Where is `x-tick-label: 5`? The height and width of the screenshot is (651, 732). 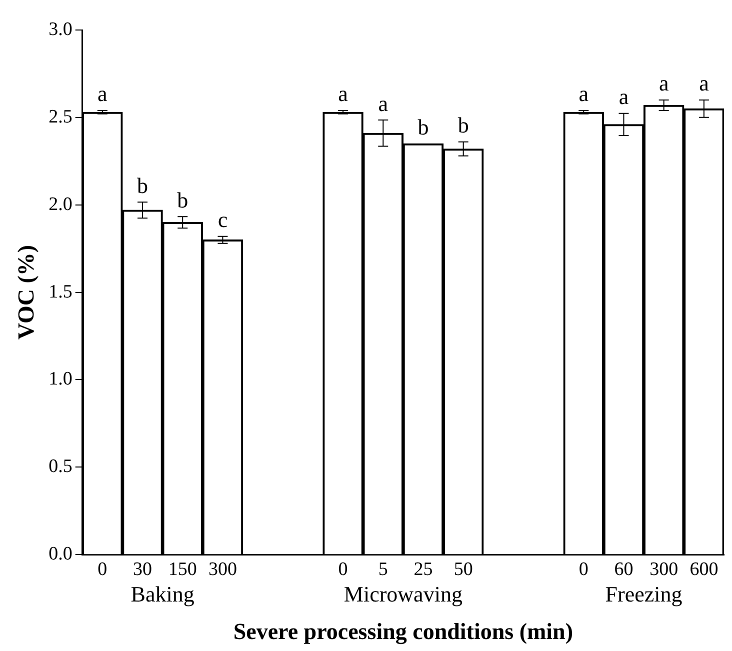
x-tick-label: 5 is located at coordinates (383, 569).